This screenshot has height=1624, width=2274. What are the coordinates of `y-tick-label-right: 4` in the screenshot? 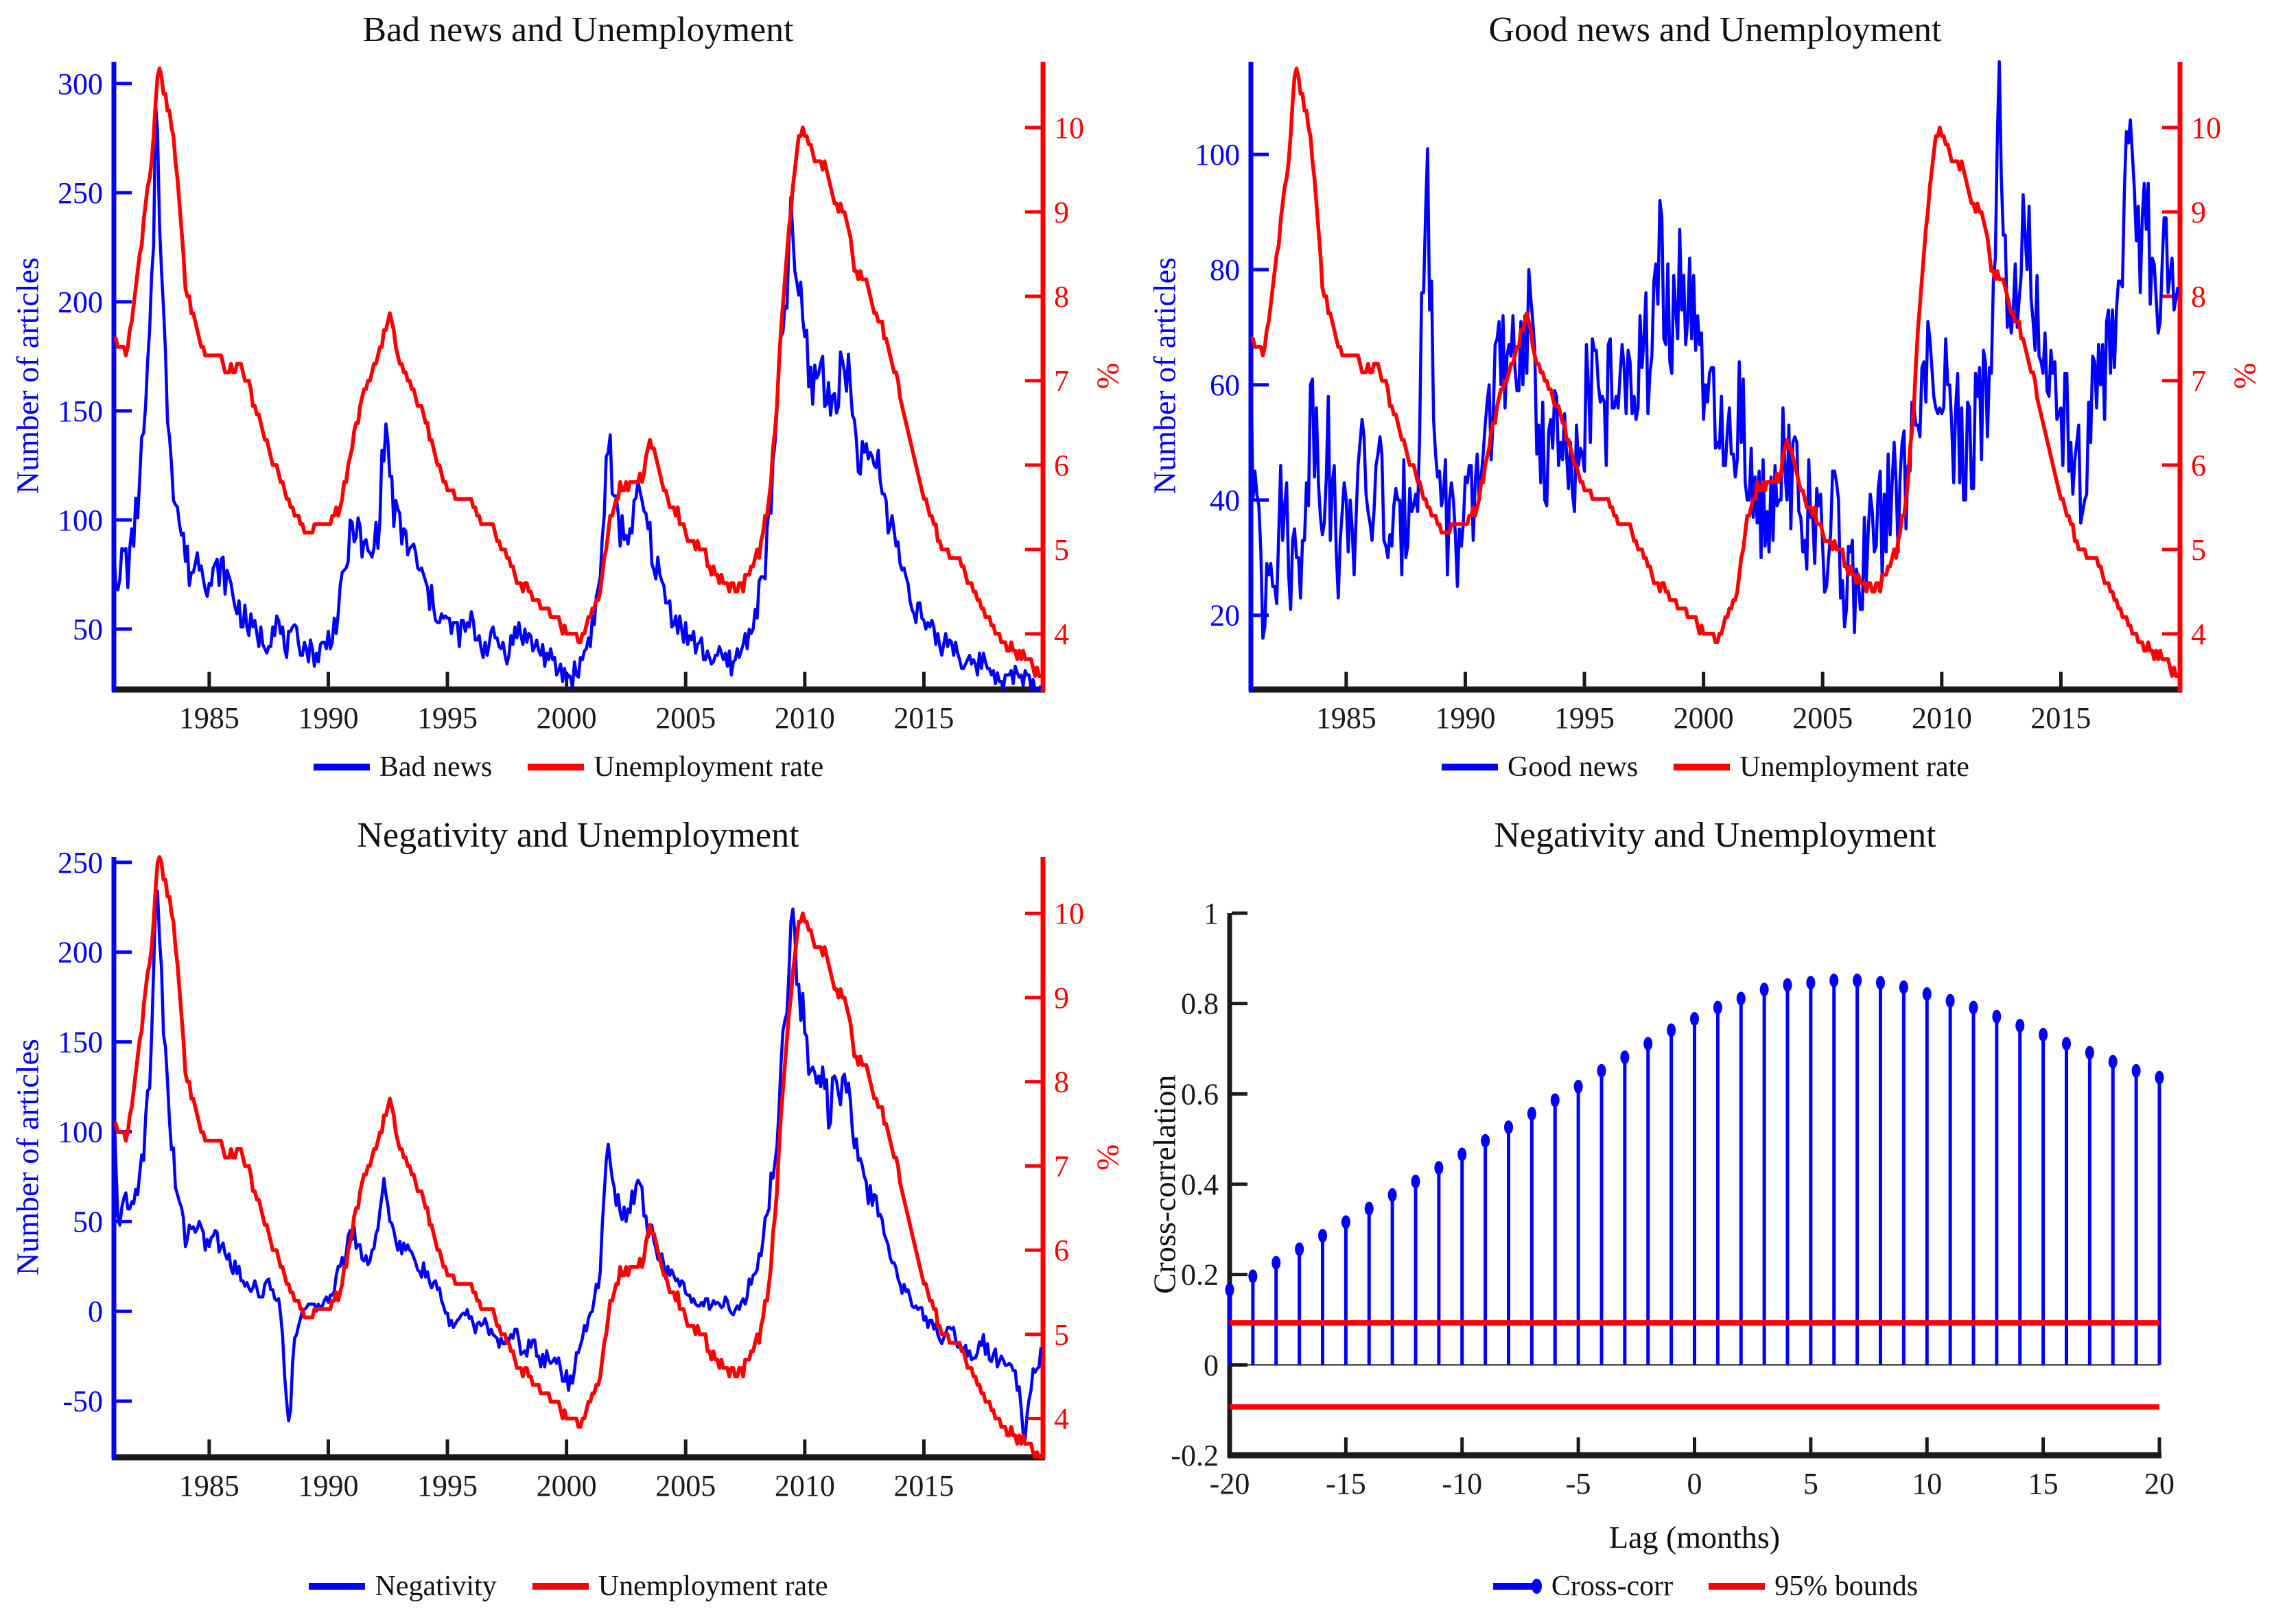 It's located at (2198, 634).